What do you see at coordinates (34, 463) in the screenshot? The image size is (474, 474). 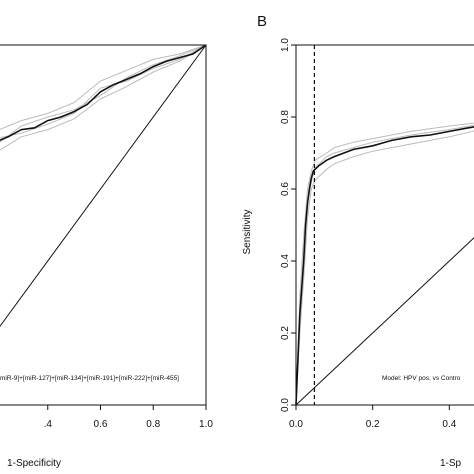 I see `panel-a-x-axis-title: 1-Specificity` at bounding box center [34, 463].